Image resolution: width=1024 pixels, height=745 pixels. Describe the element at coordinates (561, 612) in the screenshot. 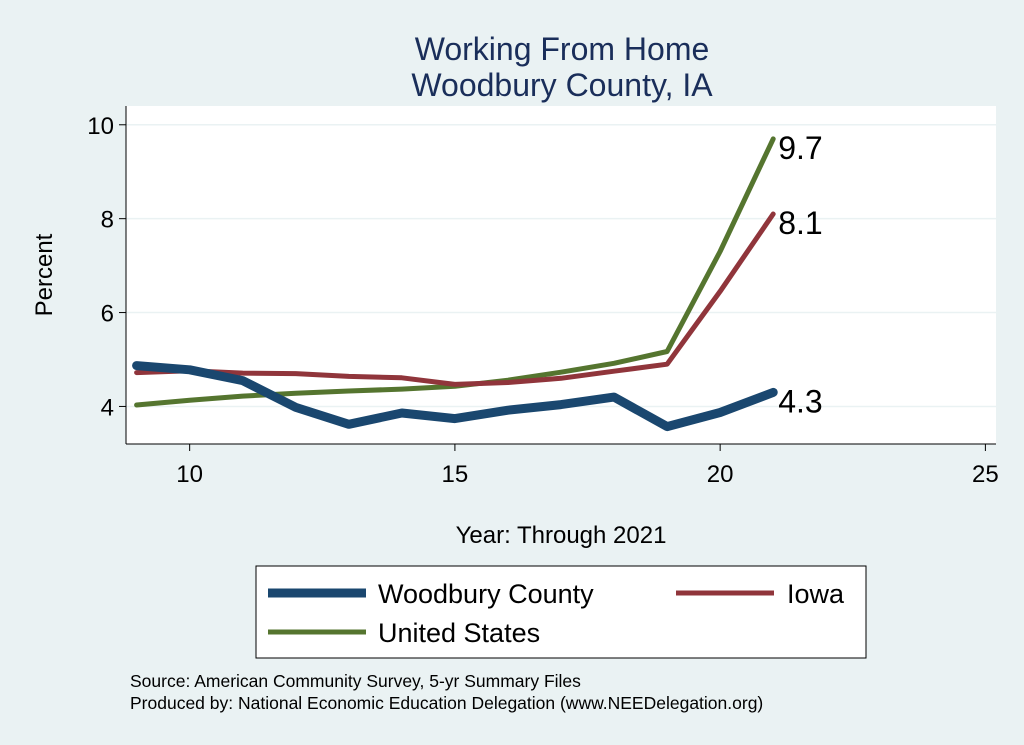

I see `legend-box` at that location.